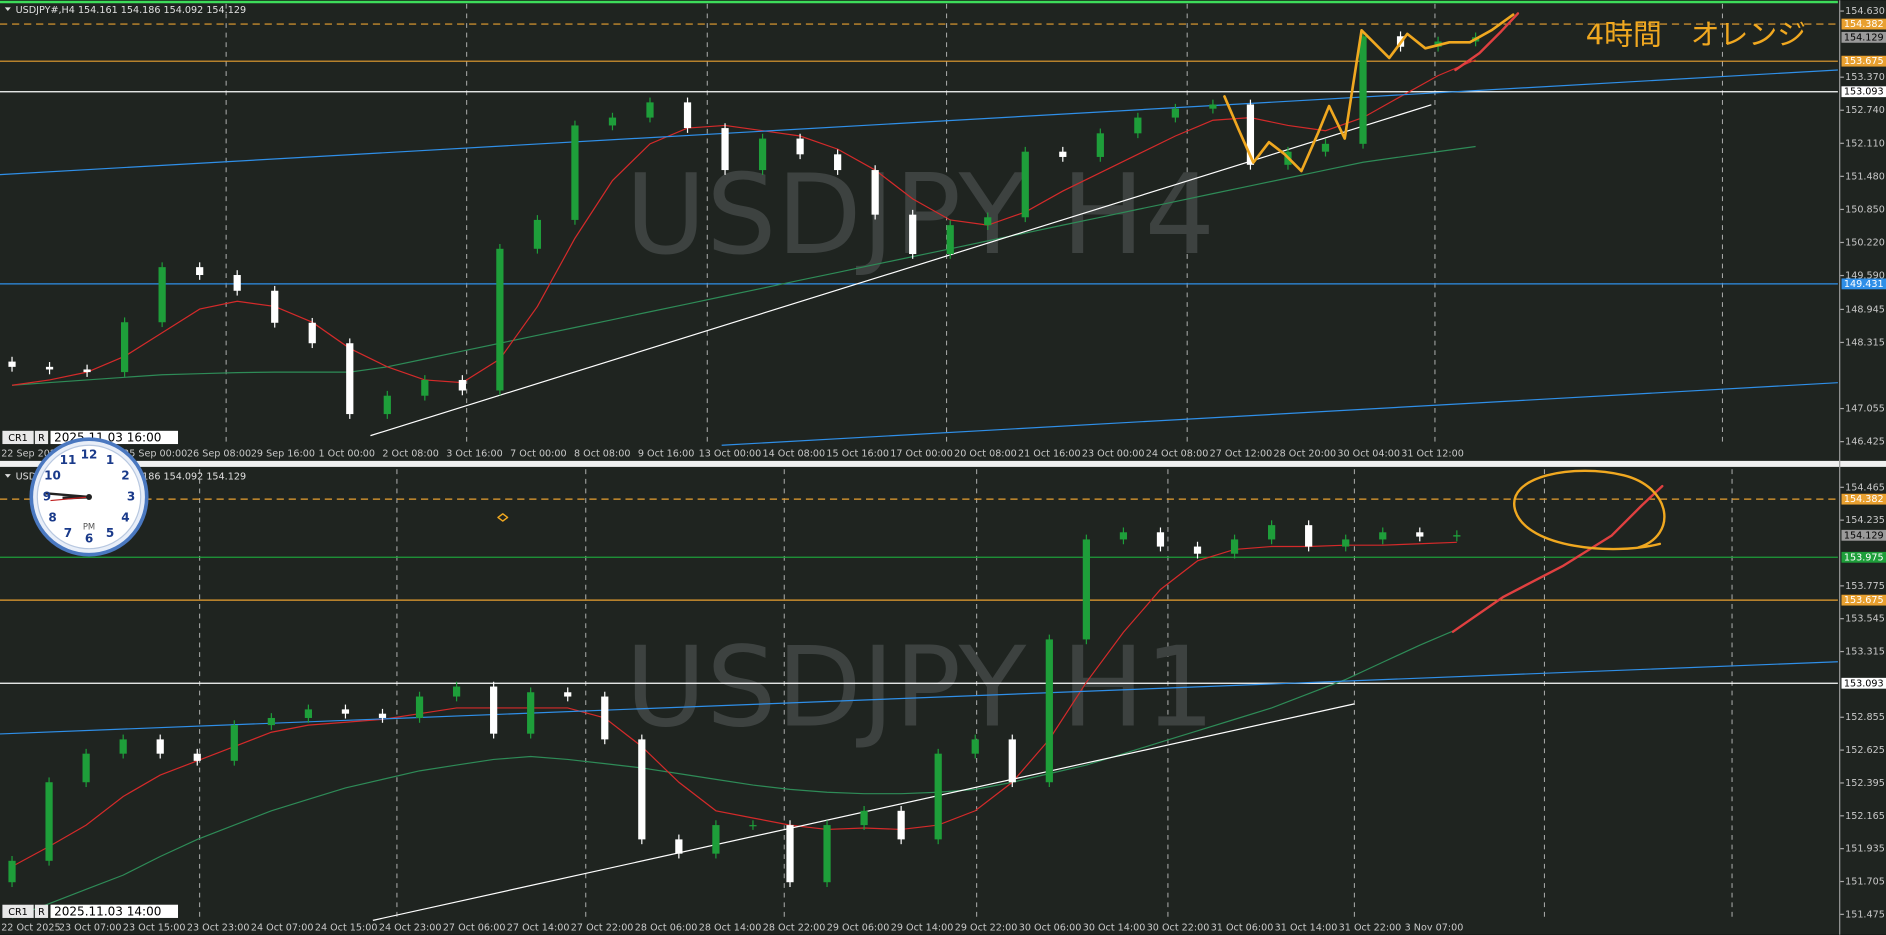 The width and height of the screenshot is (1886, 935). I want to click on y-tick-label: 153.775, so click(1865, 586).